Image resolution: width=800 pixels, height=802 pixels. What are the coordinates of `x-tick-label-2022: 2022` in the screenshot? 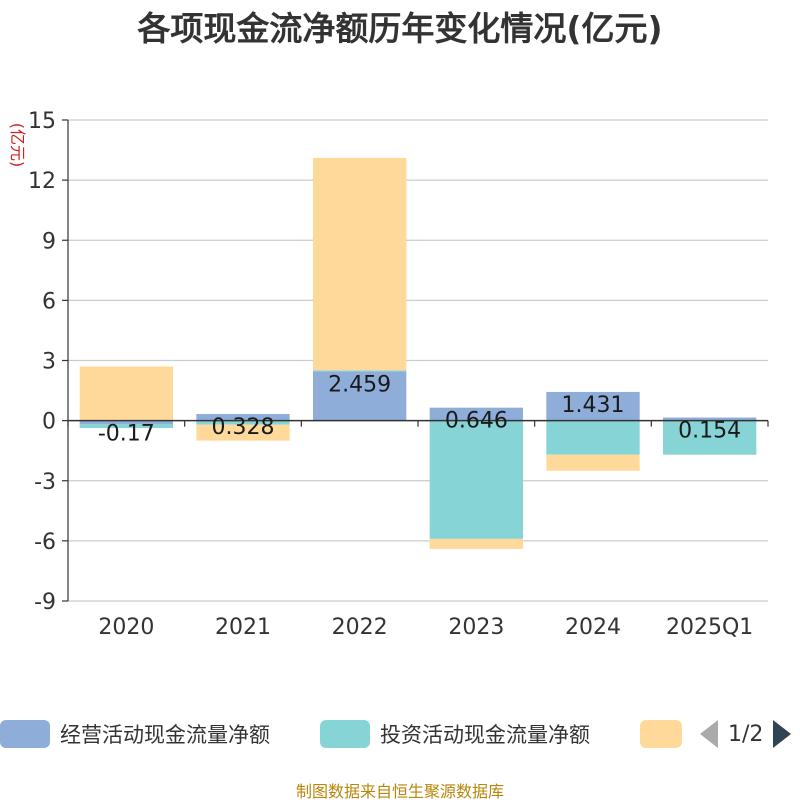 It's located at (360, 627).